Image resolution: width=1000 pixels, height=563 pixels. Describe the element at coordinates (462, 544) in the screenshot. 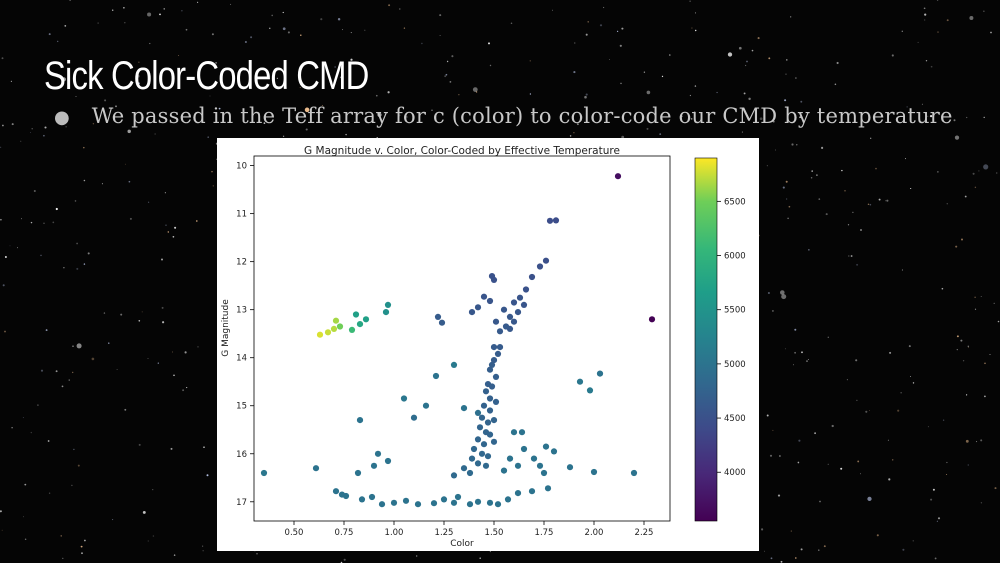

I see `x-axis-label: Color` at that location.